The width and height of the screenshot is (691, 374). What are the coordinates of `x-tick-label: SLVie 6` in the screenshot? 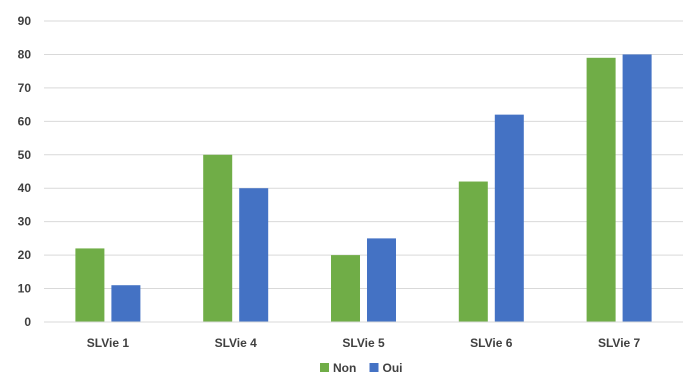 It's located at (491, 343).